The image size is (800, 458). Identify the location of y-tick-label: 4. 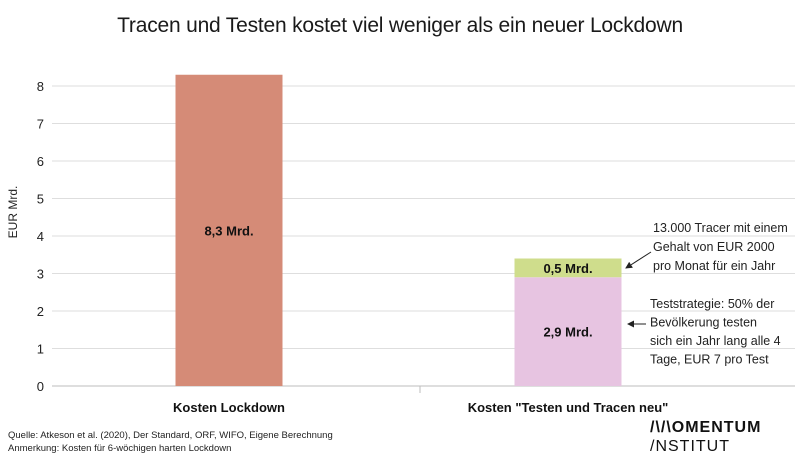
(40, 236).